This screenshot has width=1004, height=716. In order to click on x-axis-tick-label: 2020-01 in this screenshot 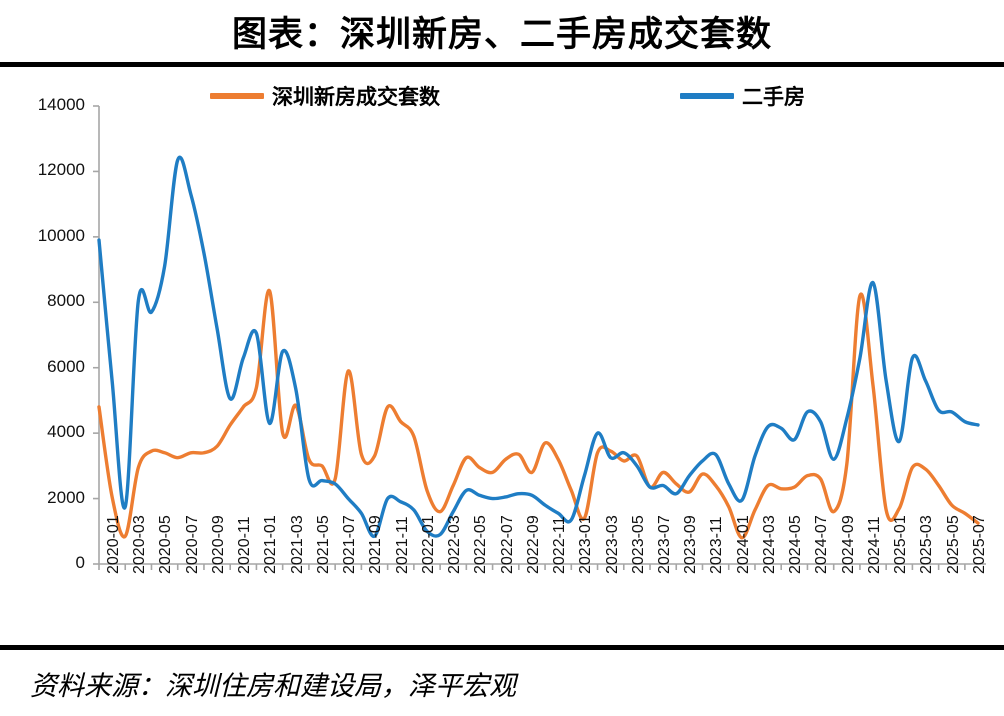, I will do `click(113, 544)`.